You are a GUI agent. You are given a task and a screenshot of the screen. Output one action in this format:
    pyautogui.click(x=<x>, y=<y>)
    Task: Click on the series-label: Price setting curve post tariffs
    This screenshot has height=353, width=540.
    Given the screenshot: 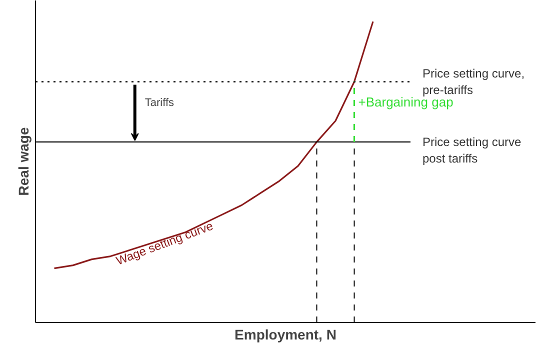 What is the action you would take?
    pyautogui.click(x=472, y=150)
    